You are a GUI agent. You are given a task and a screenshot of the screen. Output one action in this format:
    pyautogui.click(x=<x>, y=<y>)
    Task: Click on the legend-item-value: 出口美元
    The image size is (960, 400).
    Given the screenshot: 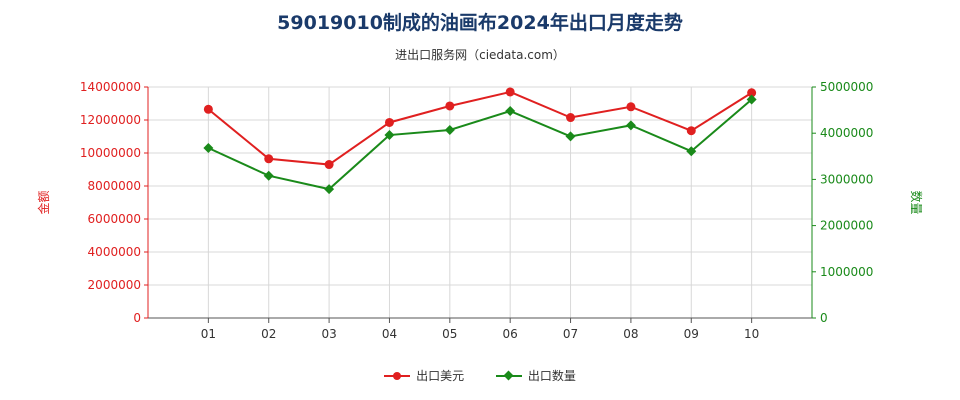 What is the action you would take?
    pyautogui.click(x=424, y=375)
    